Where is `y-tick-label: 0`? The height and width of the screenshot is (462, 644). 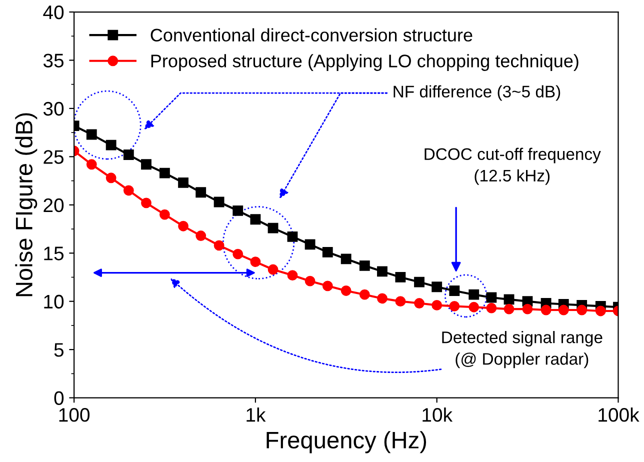 y-tick-label: 0 is located at coordinates (59, 398).